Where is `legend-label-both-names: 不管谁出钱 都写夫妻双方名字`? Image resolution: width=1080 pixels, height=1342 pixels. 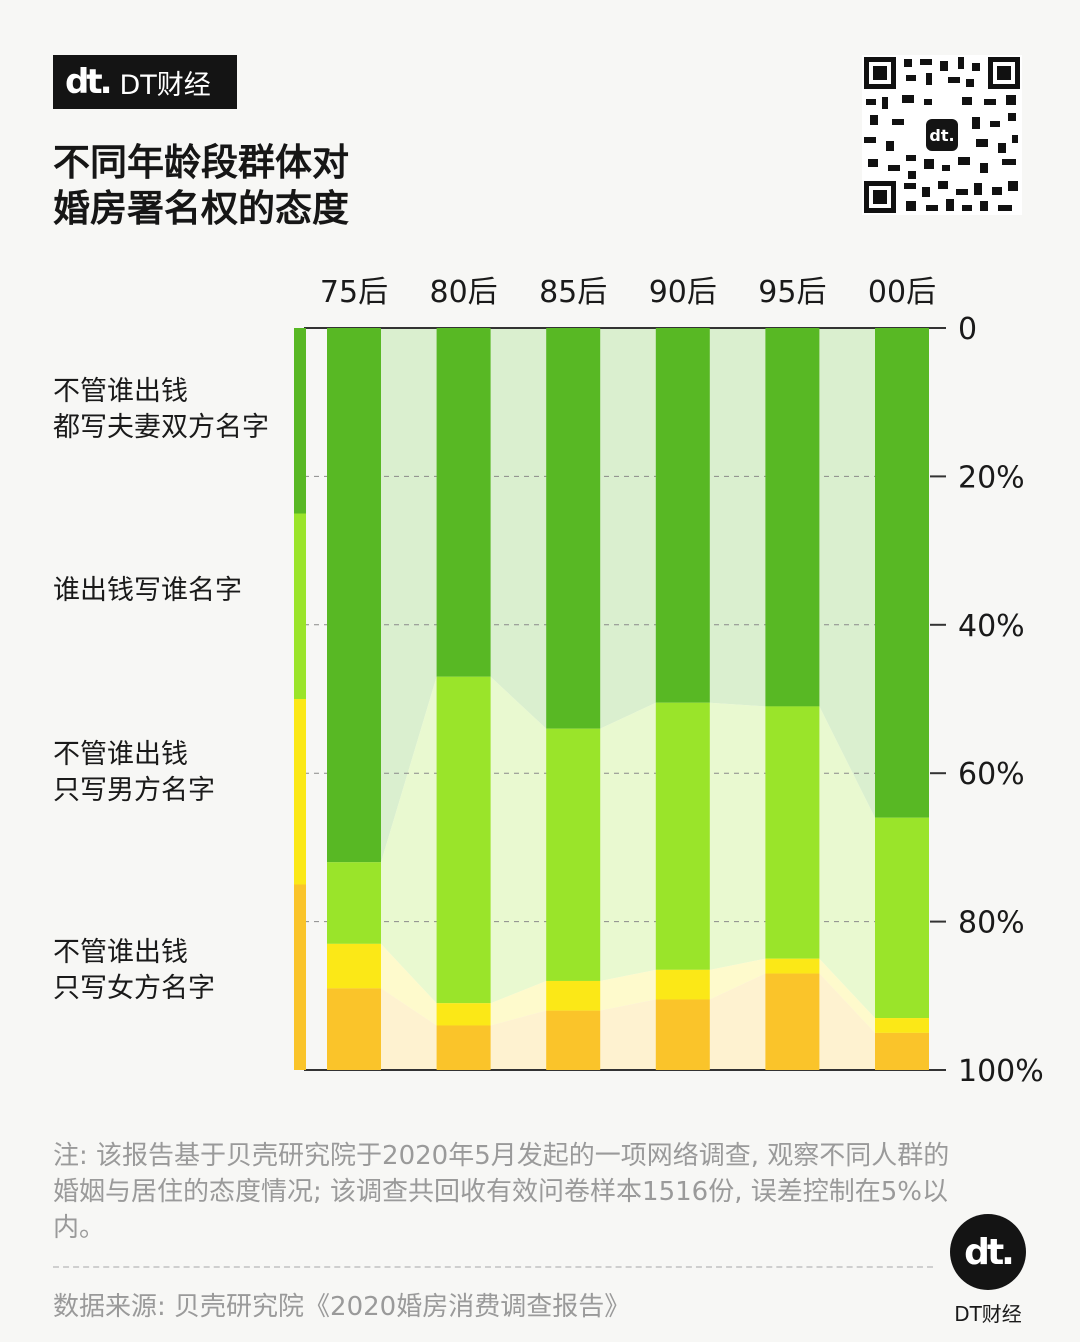
legend-label-both-names: 不管谁出钱 都写夫妻双方名字 is located at coordinates (161, 409).